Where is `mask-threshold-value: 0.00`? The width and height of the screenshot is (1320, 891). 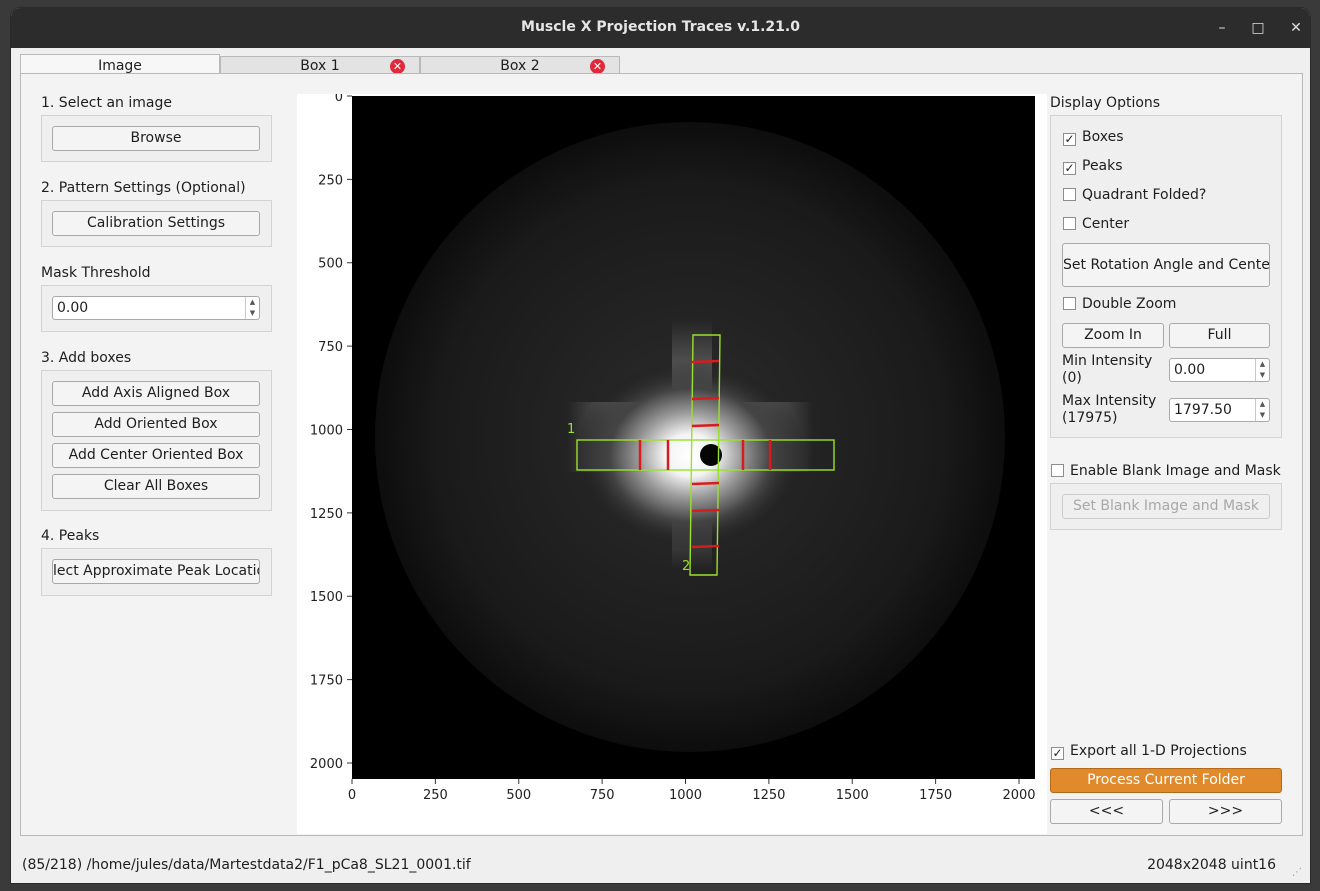 mask-threshold-value: 0.00 is located at coordinates (73, 308).